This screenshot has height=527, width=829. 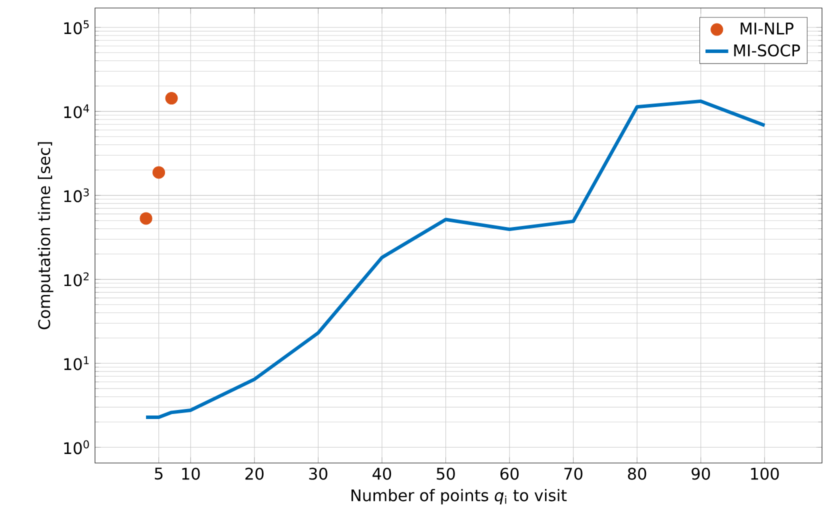 I want to click on y-tick-label: 10$^{1}$, so click(x=76, y=363).